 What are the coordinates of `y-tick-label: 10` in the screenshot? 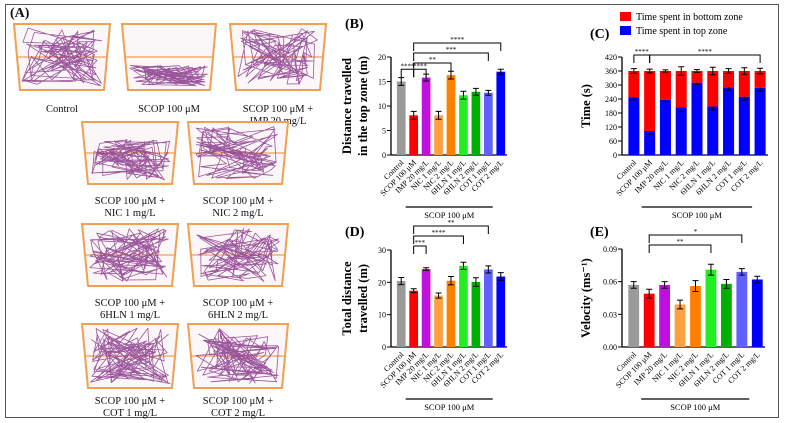 It's located at (382, 315).